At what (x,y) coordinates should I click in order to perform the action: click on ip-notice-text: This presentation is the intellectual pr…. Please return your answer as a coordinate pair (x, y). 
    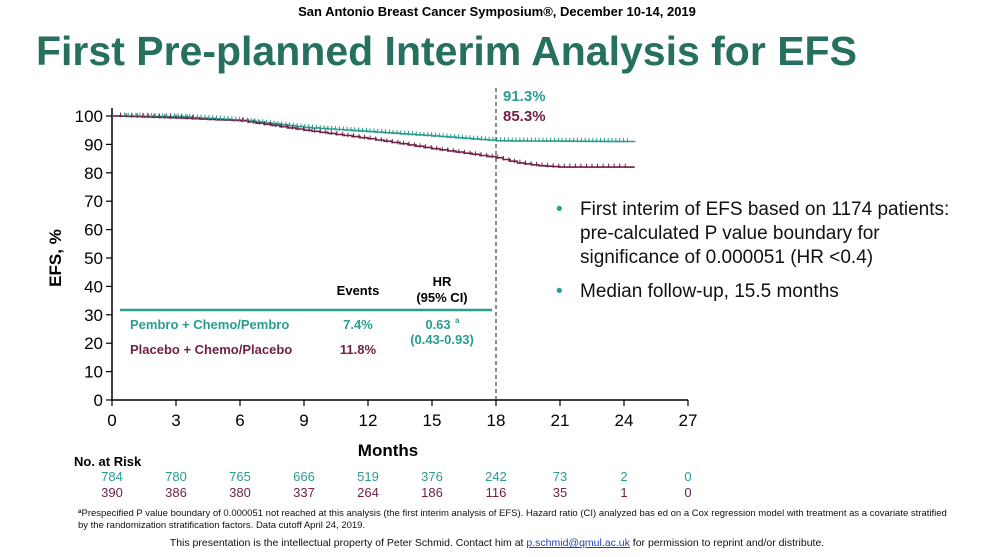
    Looking at the image, I should click on (346, 543).